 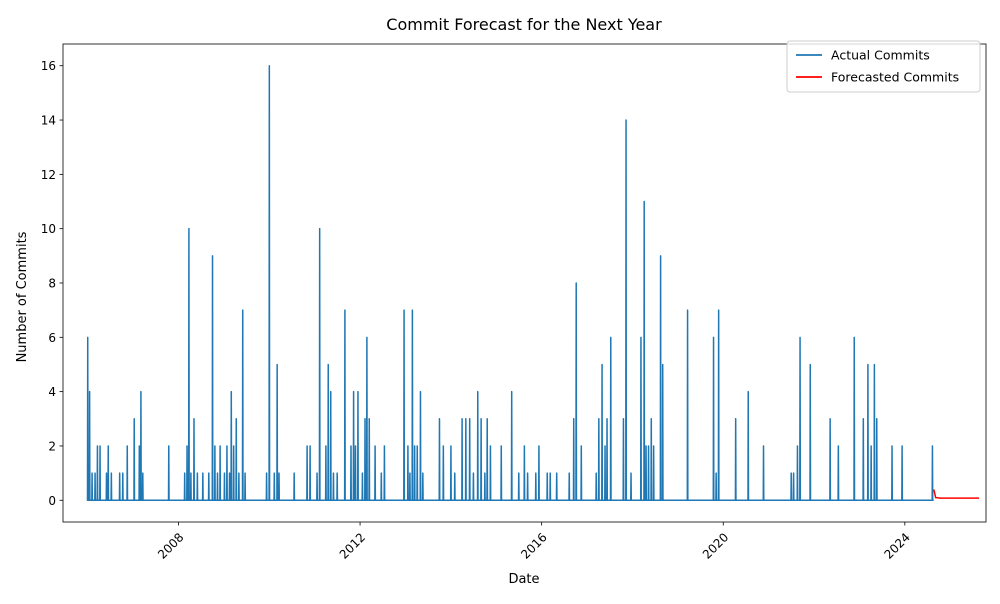 I want to click on y-tick-label: 6, so click(x=52, y=338).